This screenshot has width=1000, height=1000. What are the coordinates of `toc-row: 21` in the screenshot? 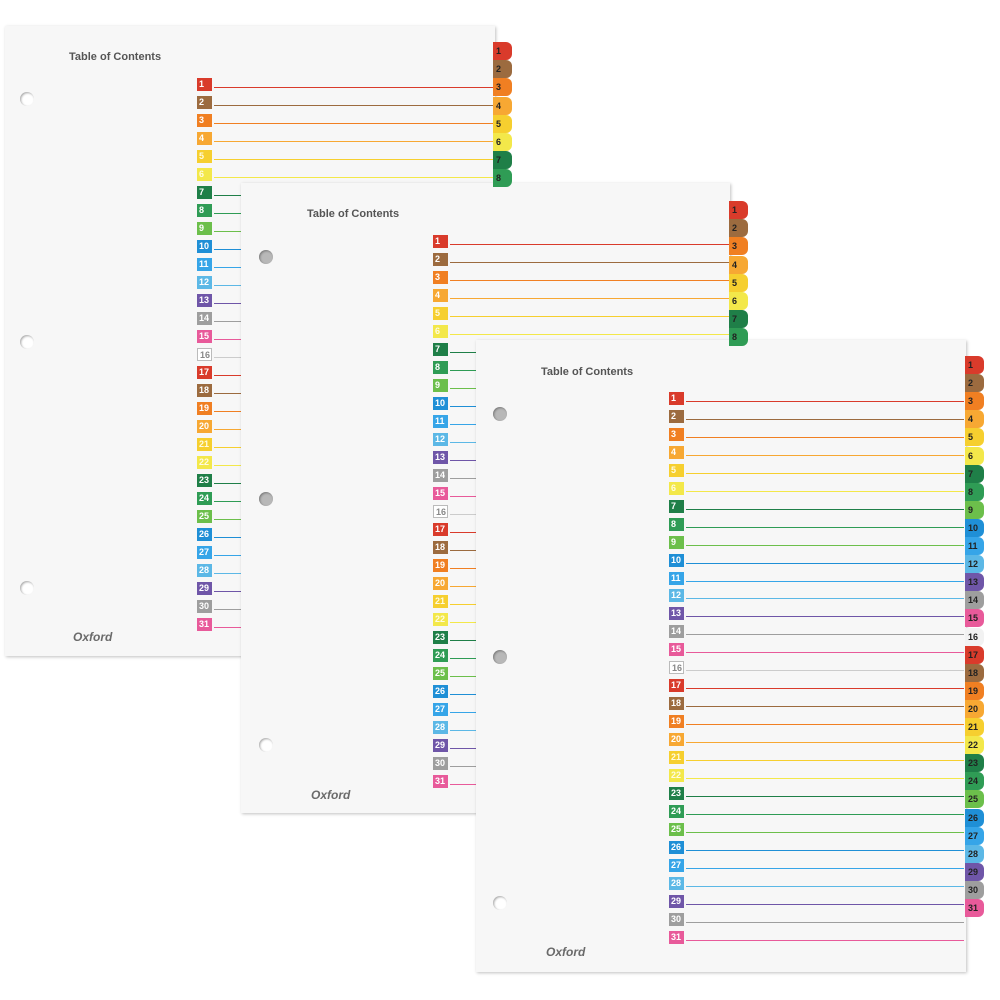 It's located at (816, 758).